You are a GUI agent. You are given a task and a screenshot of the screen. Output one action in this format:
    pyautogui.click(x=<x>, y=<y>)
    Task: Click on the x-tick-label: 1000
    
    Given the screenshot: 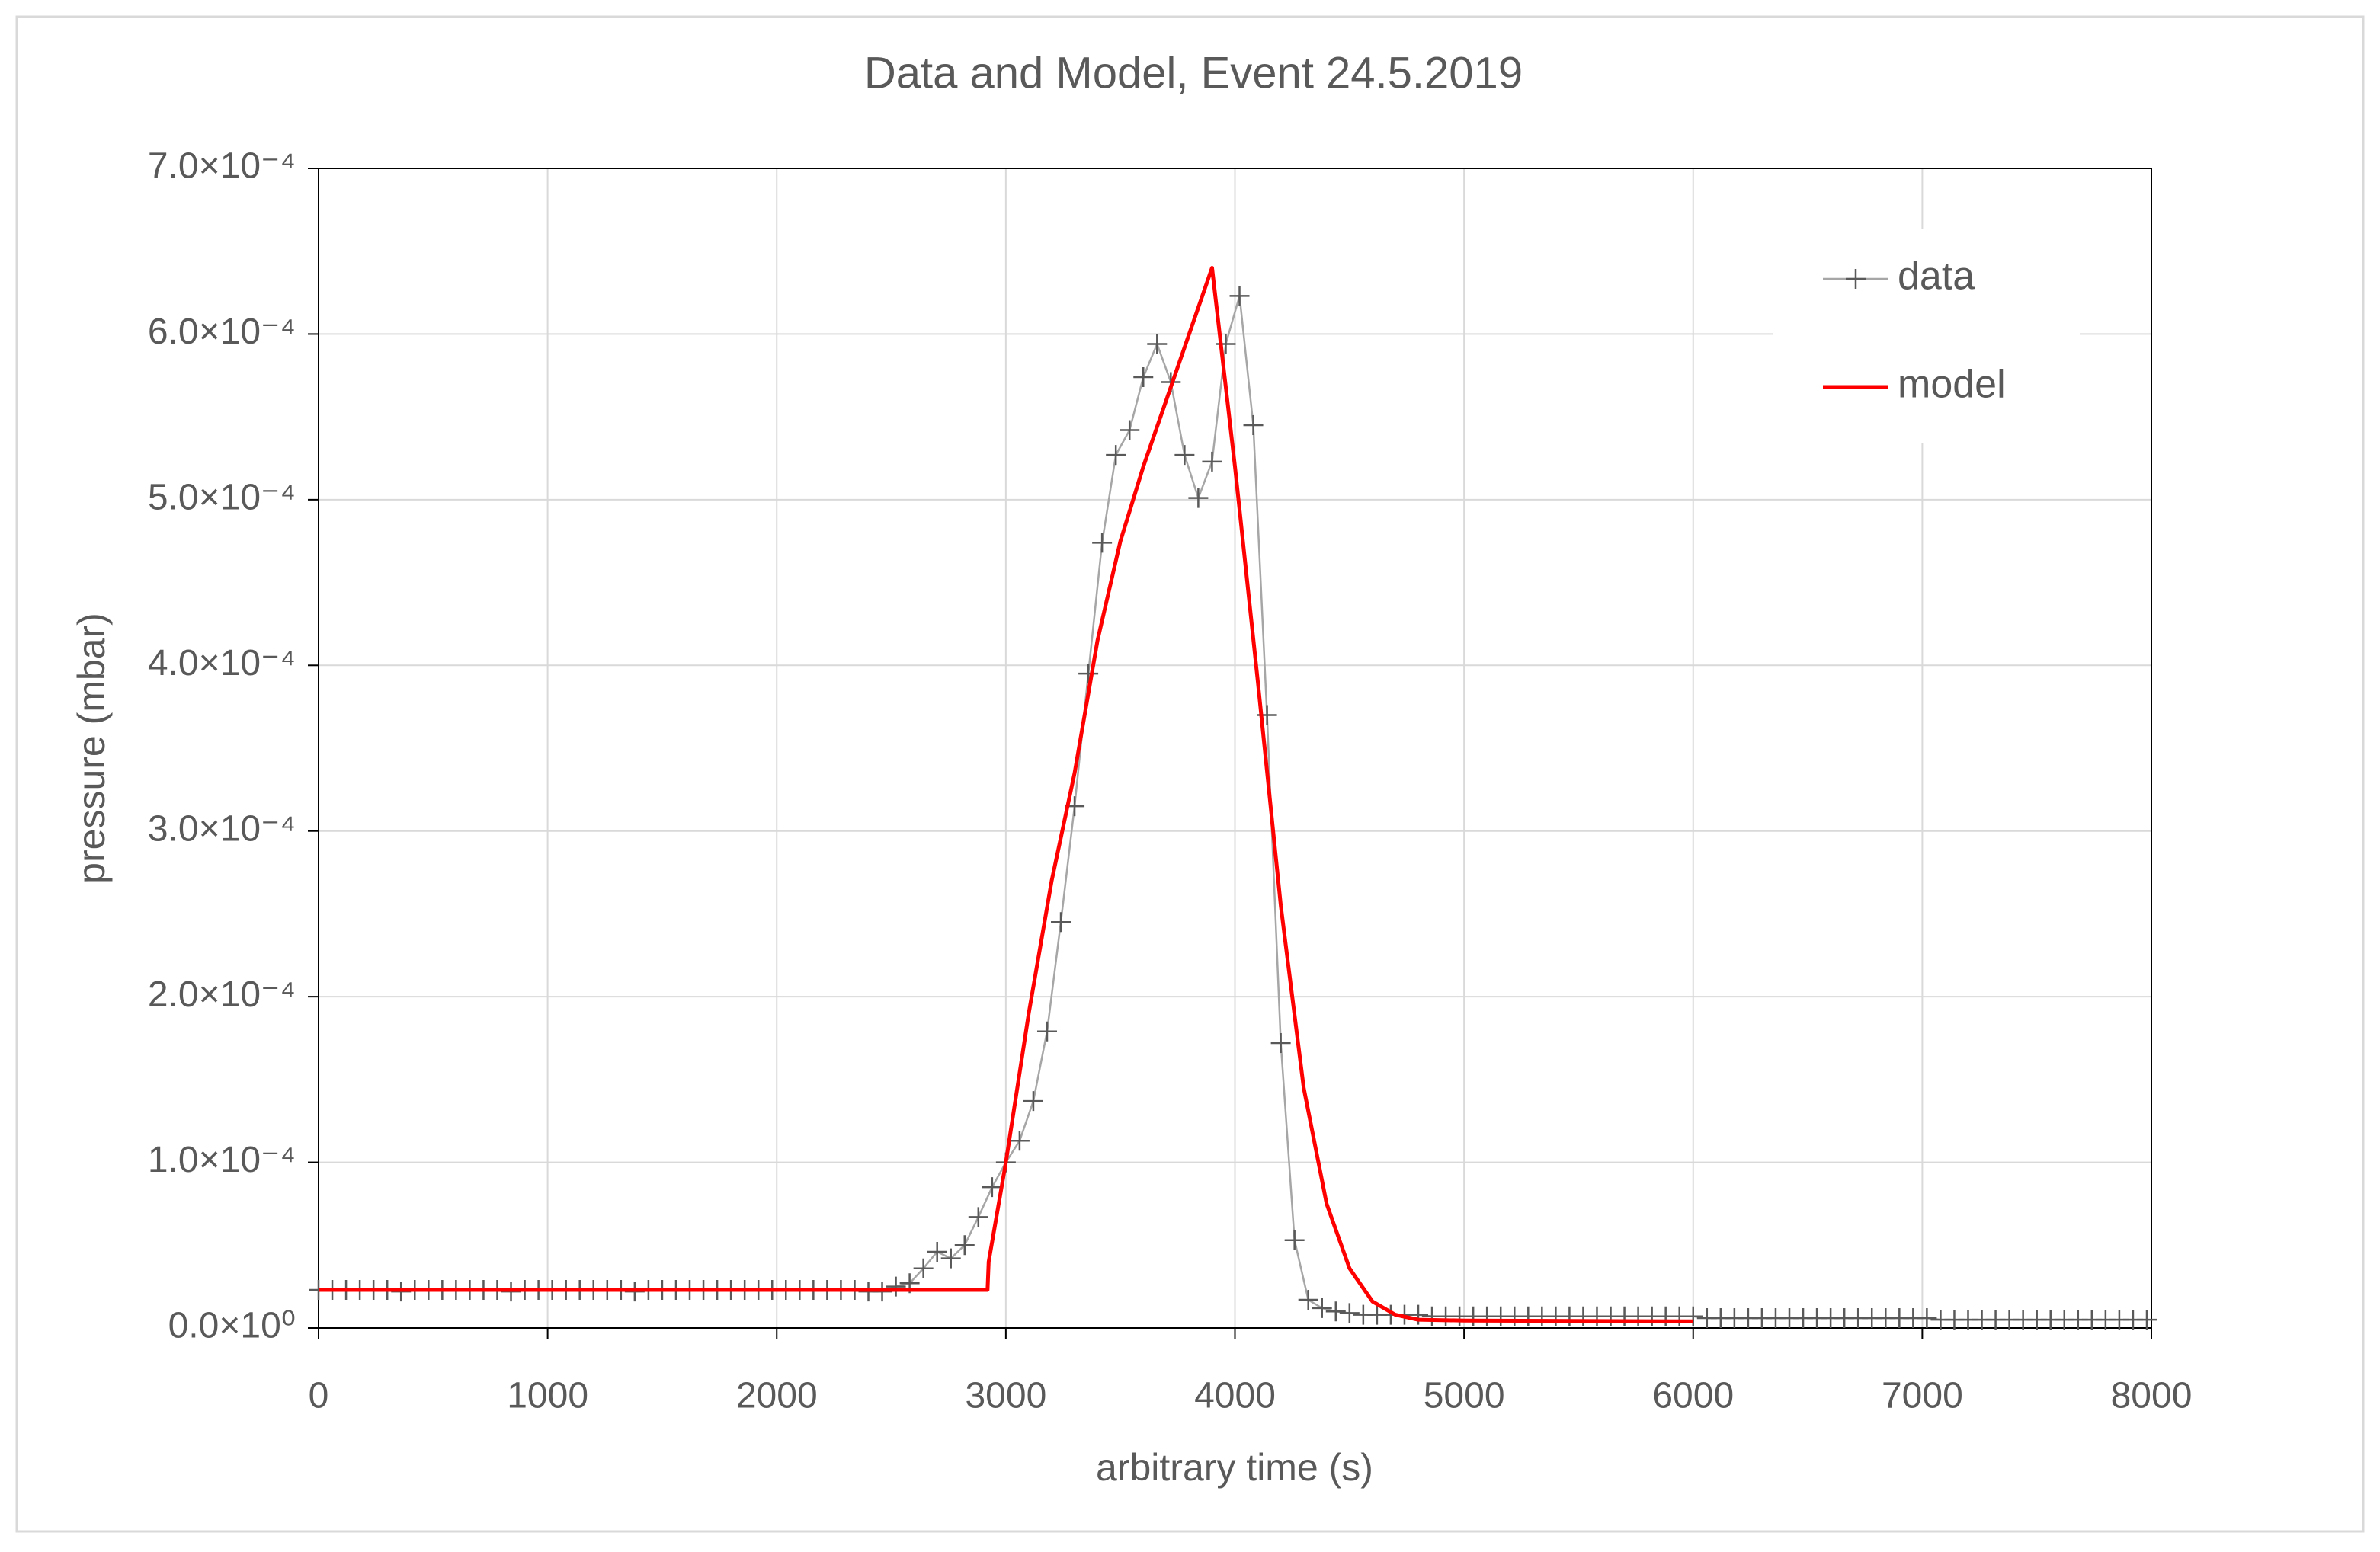 What is the action you would take?
    pyautogui.click(x=547, y=1396)
    